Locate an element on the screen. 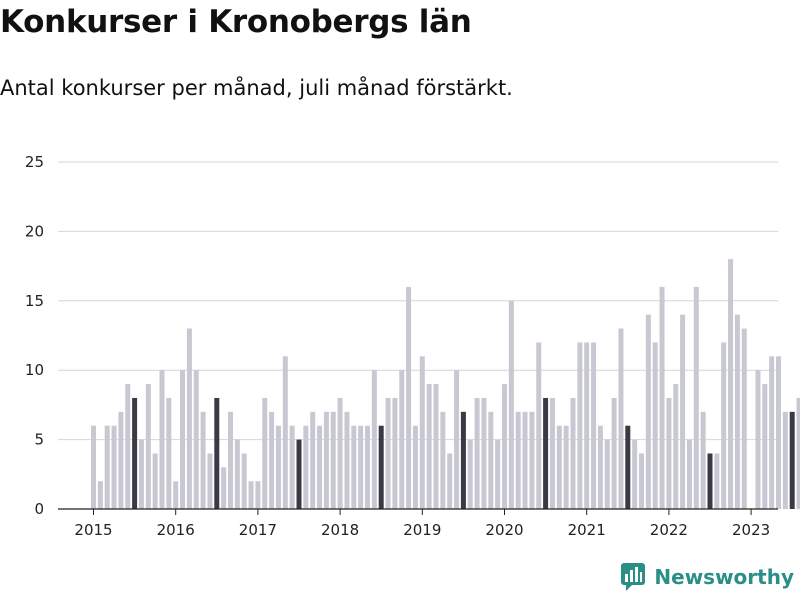 This screenshot has width=800, height=600. brand-name: Newsworthy is located at coordinates (724, 577).